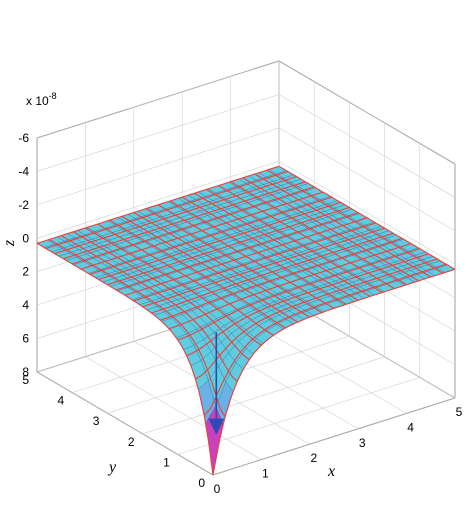 Image resolution: width=474 pixels, height=519 pixels. I want to click on x-tick-label: 1, so click(265, 474).